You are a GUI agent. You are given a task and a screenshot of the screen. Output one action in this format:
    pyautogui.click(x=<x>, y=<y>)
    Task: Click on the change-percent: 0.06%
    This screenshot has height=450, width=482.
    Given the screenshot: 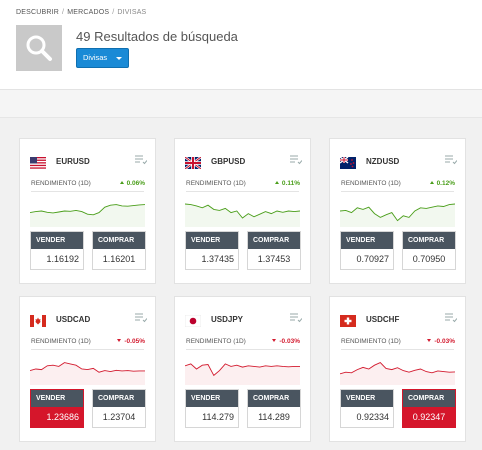 What is the action you would take?
    pyautogui.click(x=132, y=183)
    